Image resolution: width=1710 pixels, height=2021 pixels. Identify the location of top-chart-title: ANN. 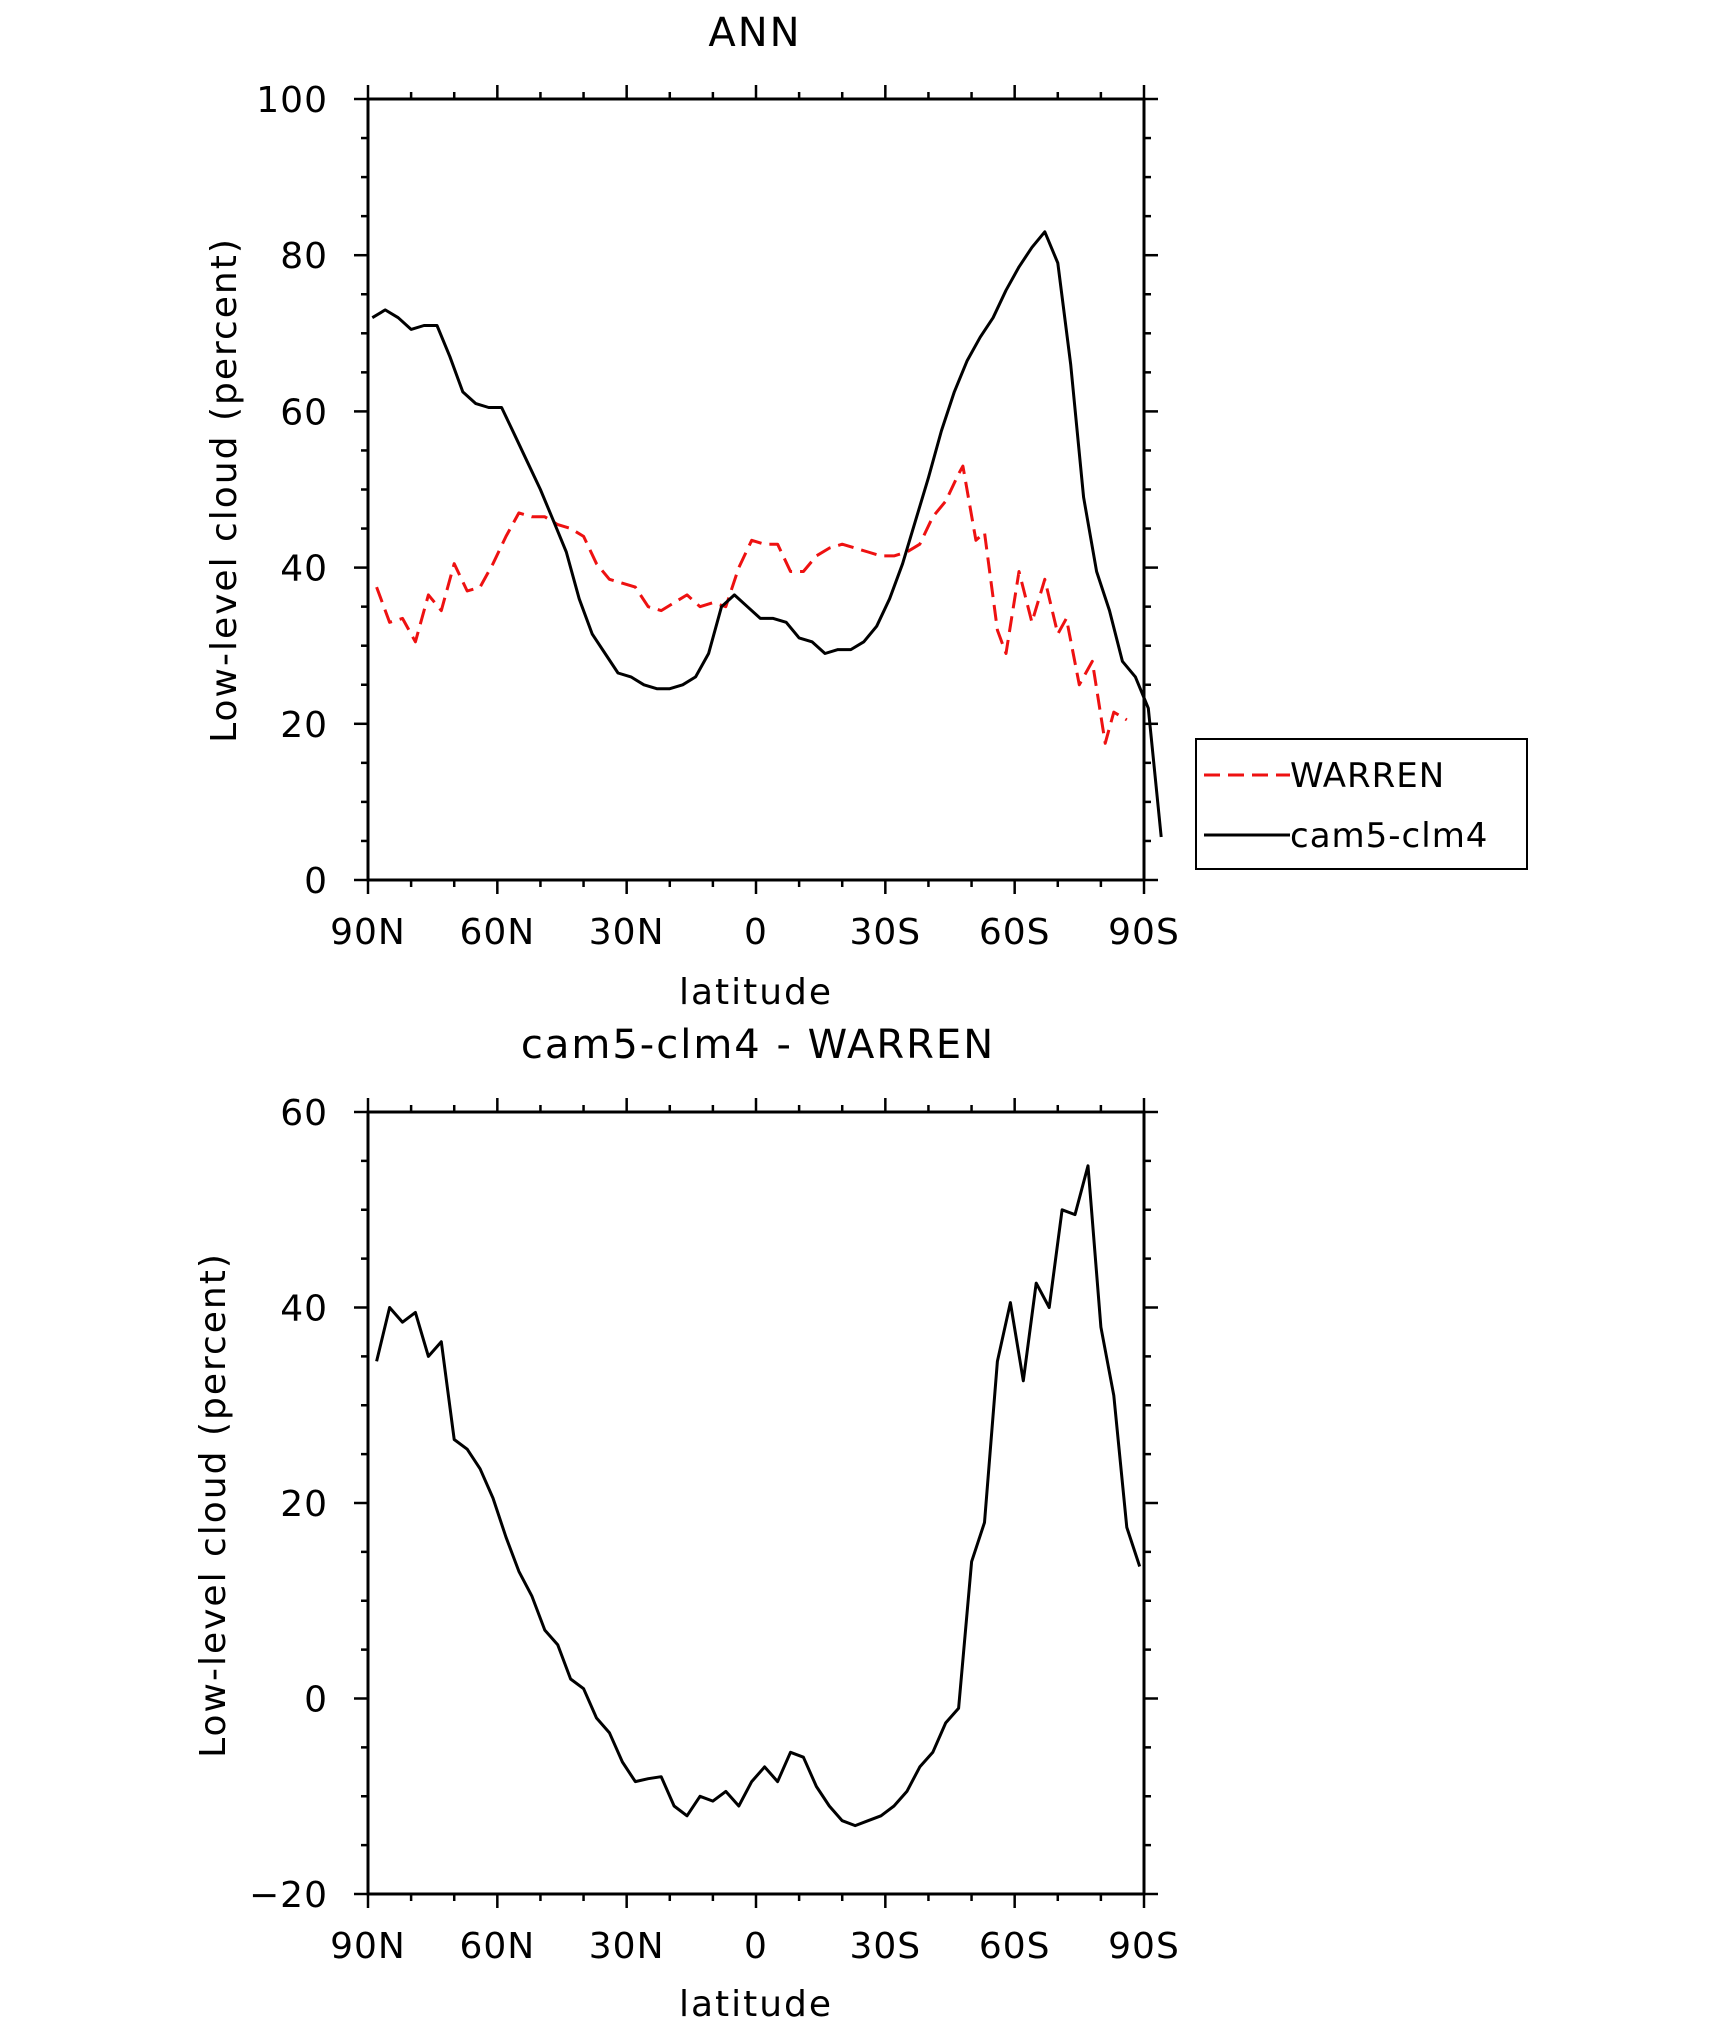
(754, 33).